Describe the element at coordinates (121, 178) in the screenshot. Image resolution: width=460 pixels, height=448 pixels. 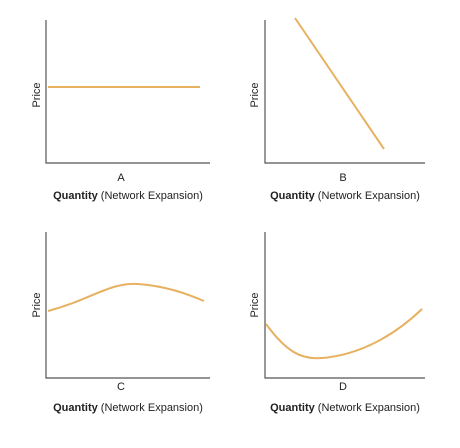
I see `panel-letter: A` at that location.